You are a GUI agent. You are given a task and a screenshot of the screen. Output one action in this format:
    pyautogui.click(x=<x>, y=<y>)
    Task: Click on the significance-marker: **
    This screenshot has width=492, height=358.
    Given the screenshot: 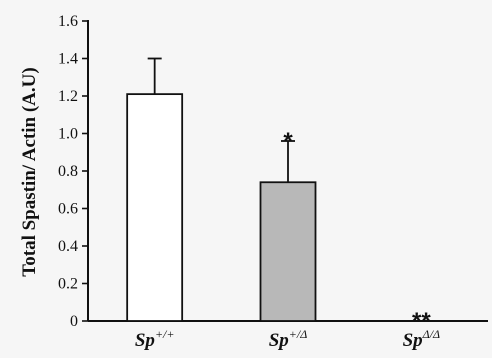 What is the action you would take?
    pyautogui.click(x=421, y=321)
    